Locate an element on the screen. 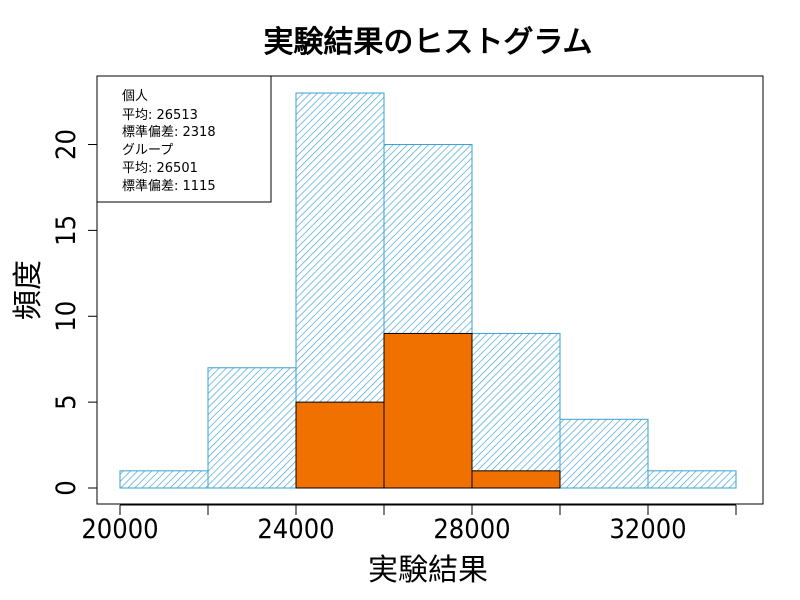  y-axis: 0 5 10 15 20 is located at coordinates (74, 312).